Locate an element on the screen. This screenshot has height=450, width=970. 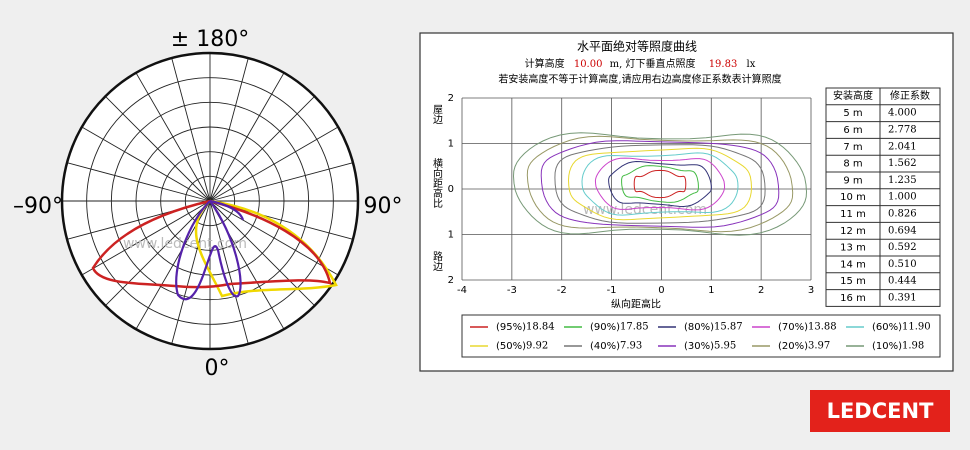
y-axis-label: 路边 is located at coordinates (437, 261).